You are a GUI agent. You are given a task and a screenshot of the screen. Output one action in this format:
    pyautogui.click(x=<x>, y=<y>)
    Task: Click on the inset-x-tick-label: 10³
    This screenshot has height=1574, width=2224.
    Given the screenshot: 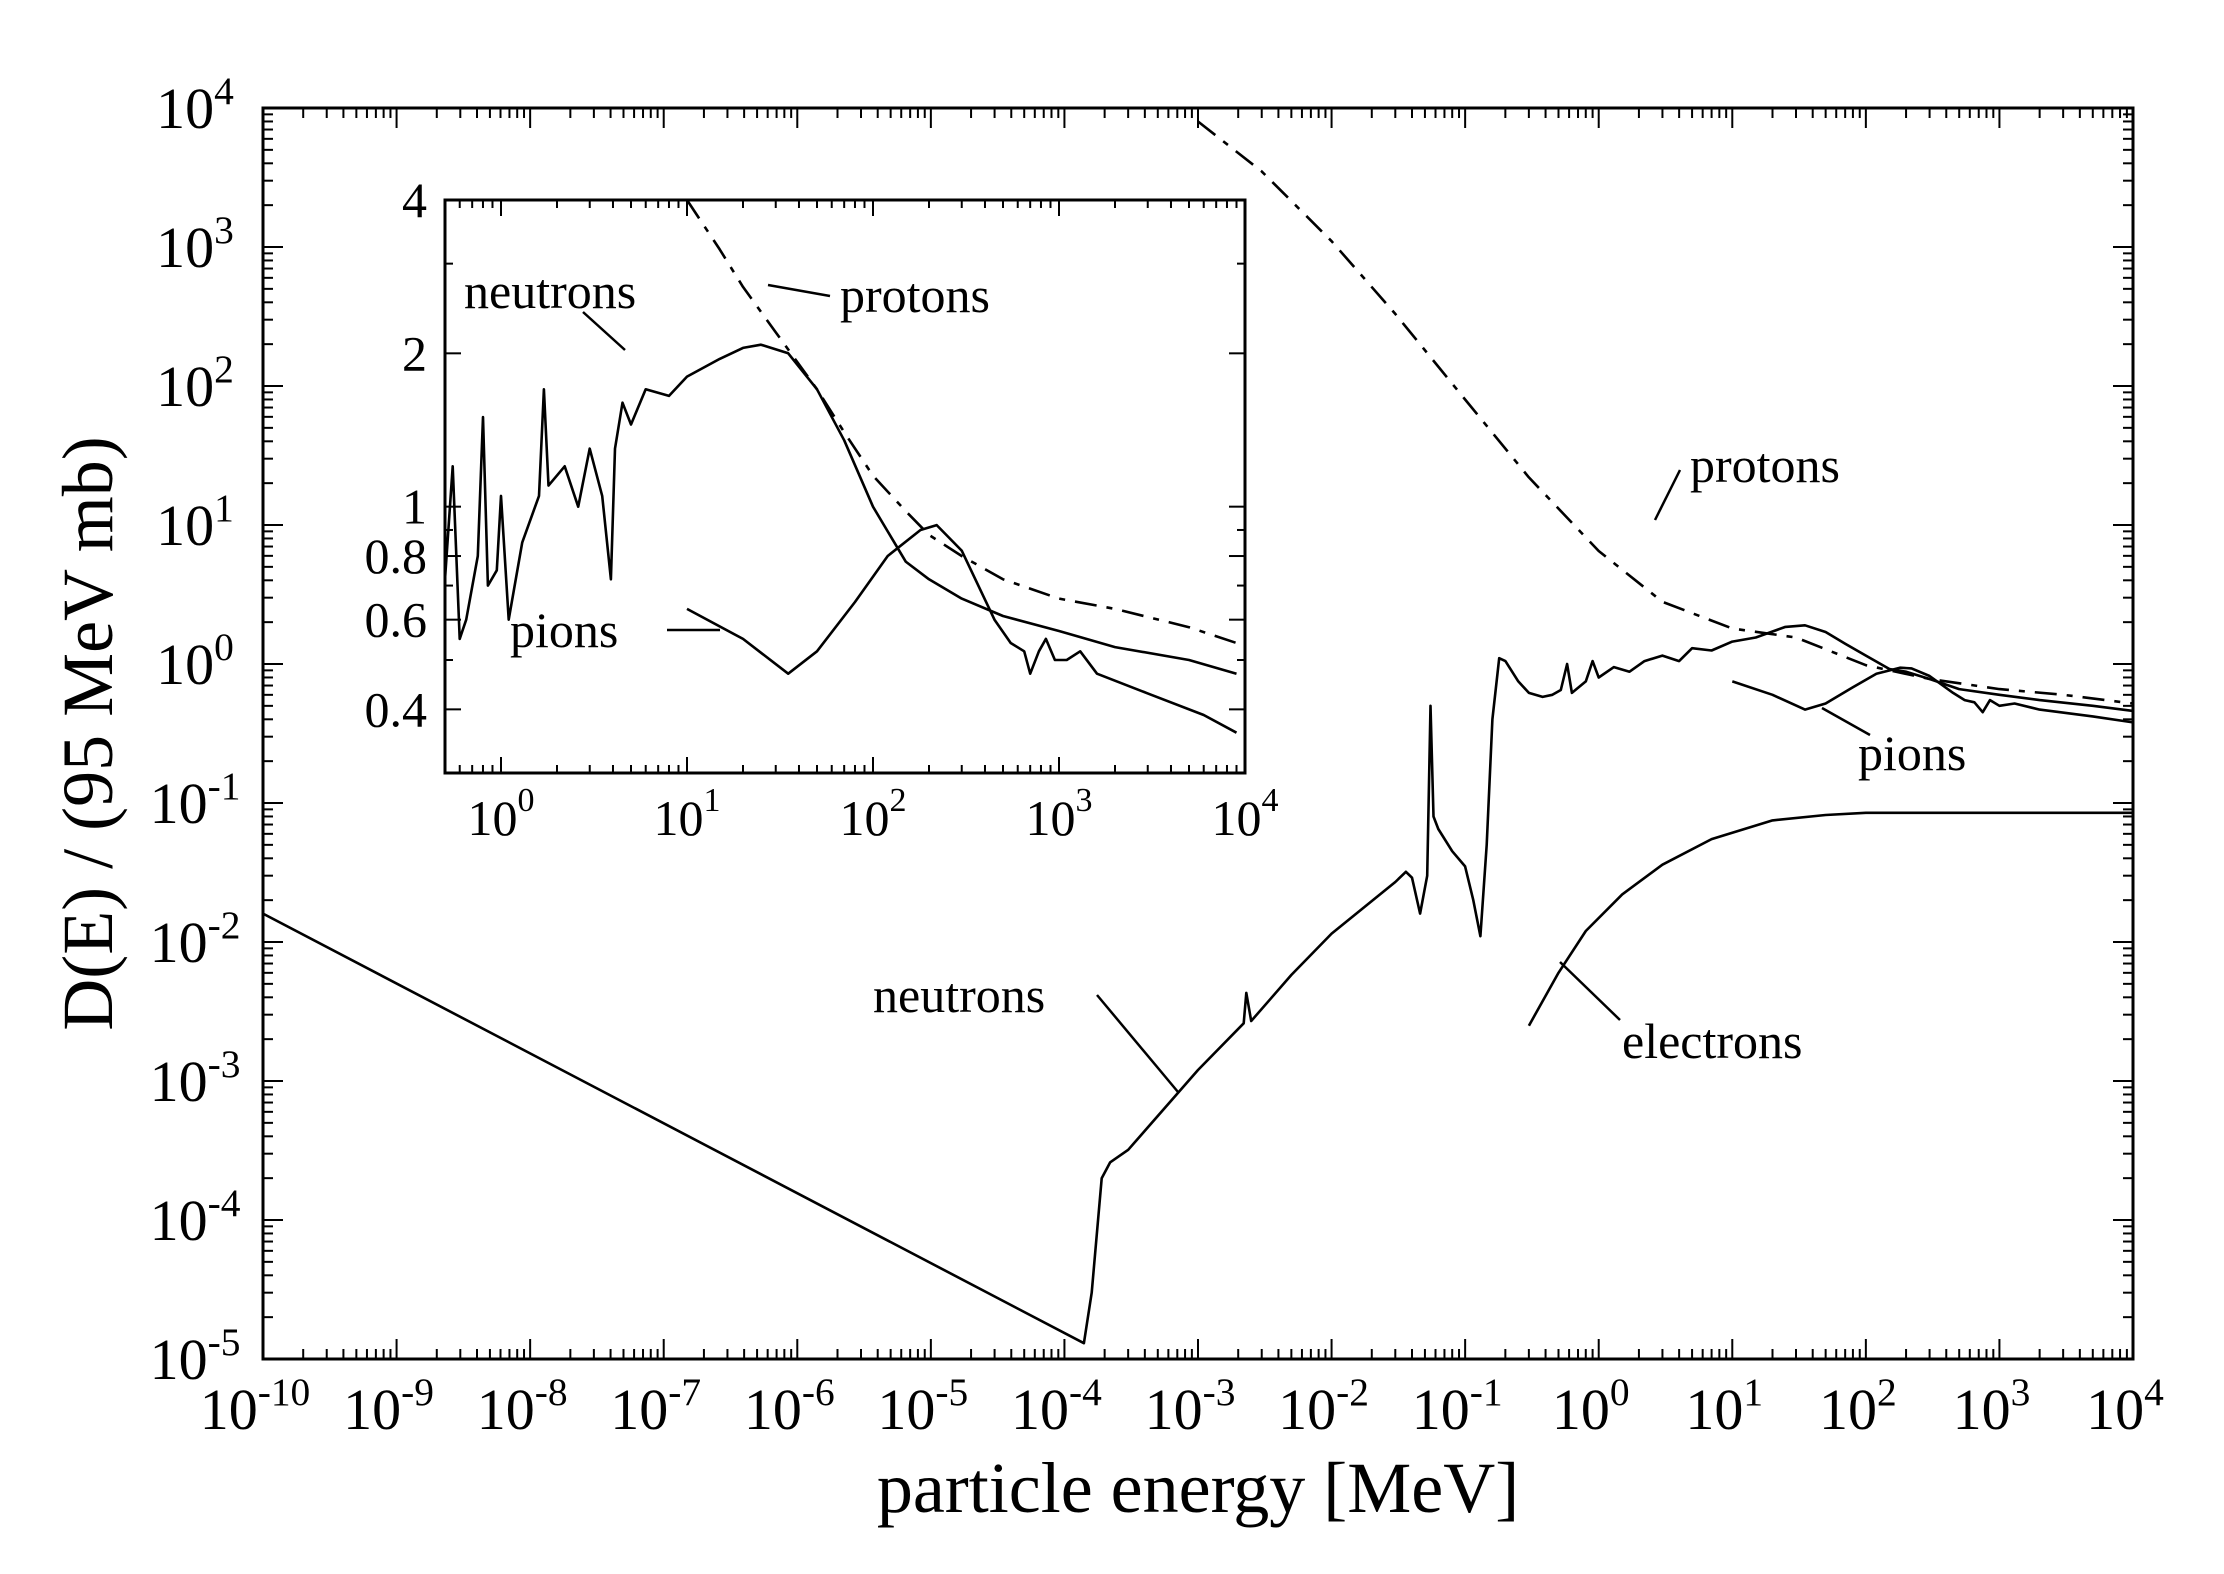 What is the action you would take?
    pyautogui.click(x=1058, y=814)
    